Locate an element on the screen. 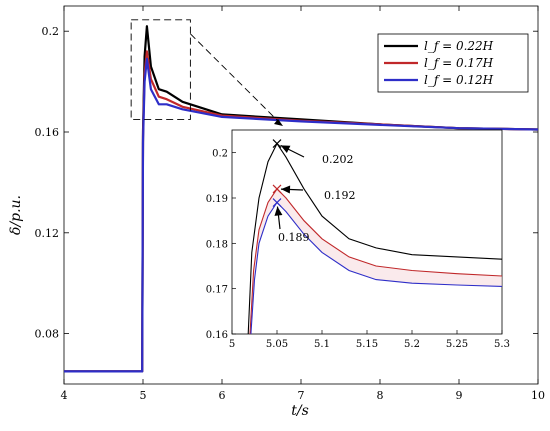  legend-entry: l_f = 0.22H is located at coordinates (459, 46).